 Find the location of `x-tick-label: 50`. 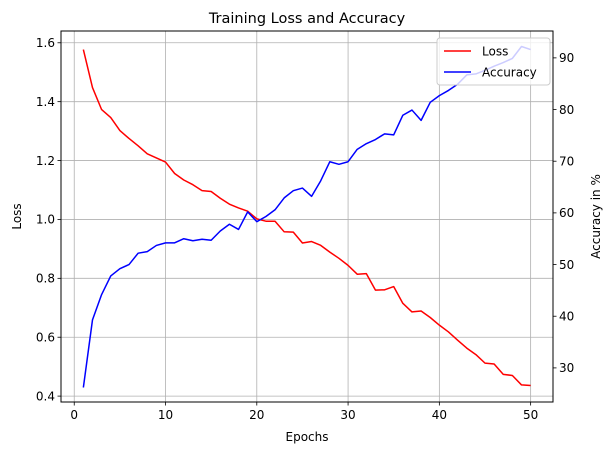

x-tick-label: 50 is located at coordinates (530, 415).